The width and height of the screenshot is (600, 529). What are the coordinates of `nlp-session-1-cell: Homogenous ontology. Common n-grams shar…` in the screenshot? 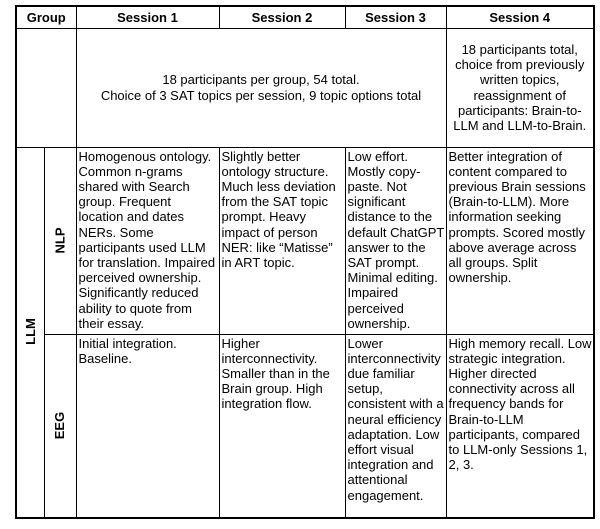 It's located at (147, 240).